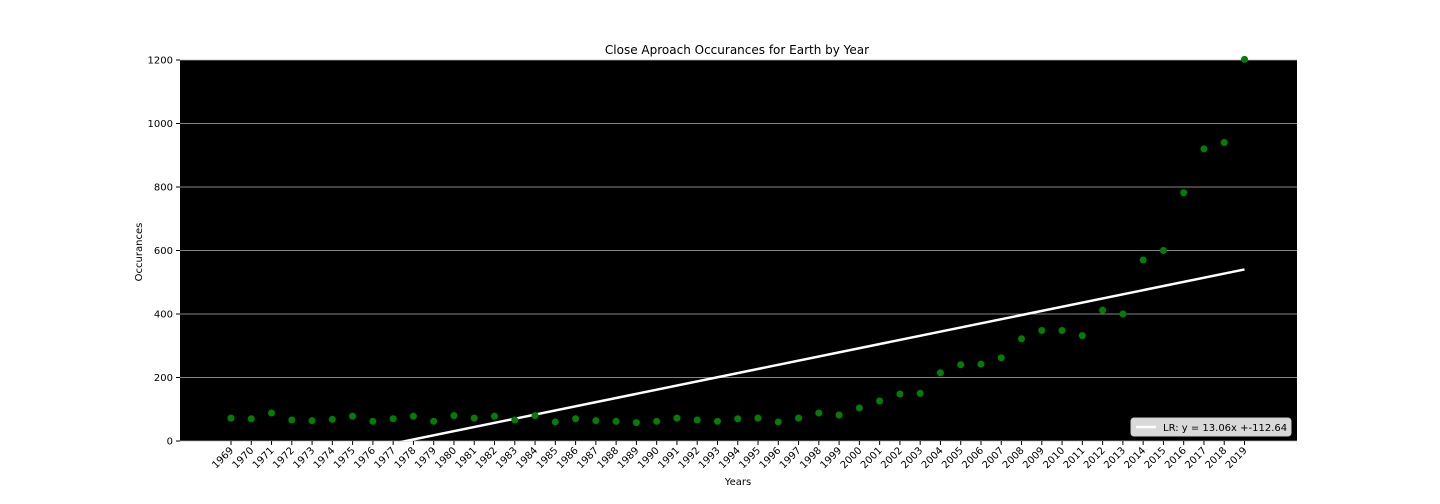  What do you see at coordinates (264, 458) in the screenshot?
I see `x-tick-label: 1971` at bounding box center [264, 458].